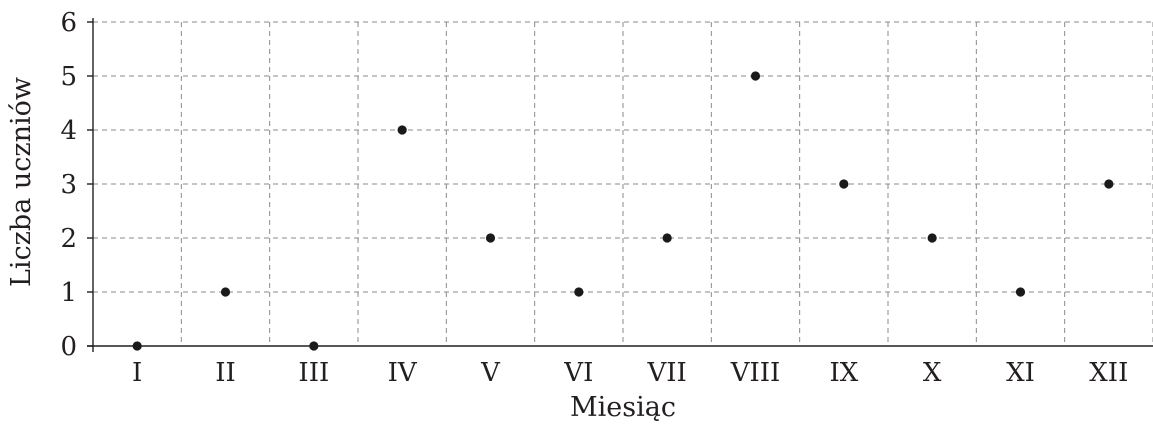 The height and width of the screenshot is (424, 1153). What do you see at coordinates (578, 373) in the screenshot?
I see `x-tick-label: VI` at bounding box center [578, 373].